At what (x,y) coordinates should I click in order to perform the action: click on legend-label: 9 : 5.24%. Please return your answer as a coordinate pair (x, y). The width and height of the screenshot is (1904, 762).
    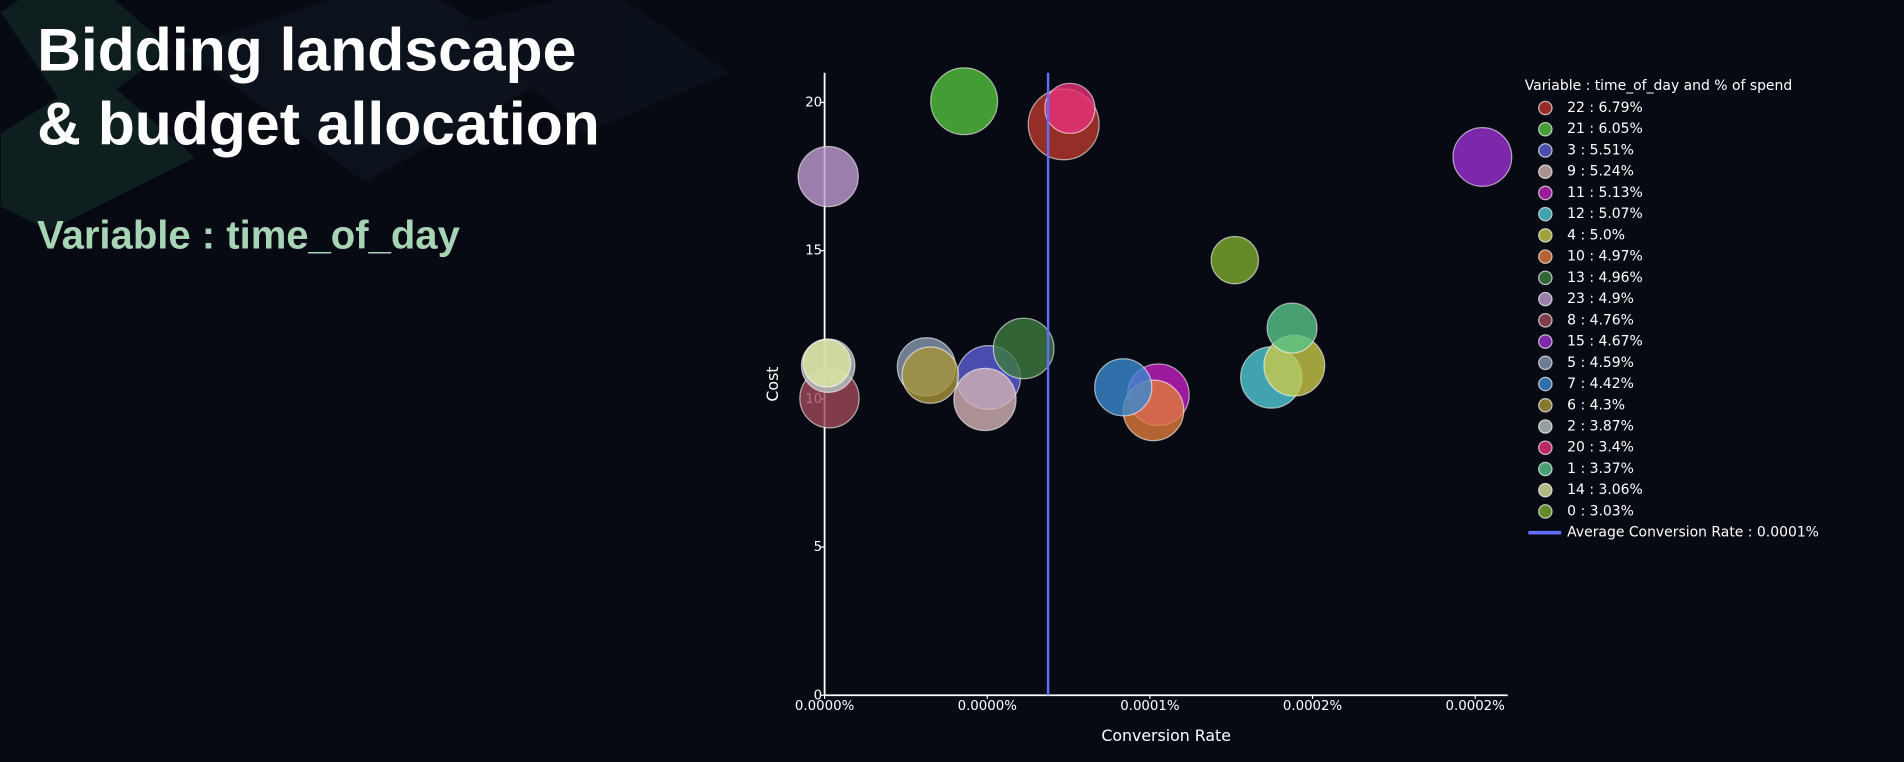
    Looking at the image, I should click on (1600, 172).